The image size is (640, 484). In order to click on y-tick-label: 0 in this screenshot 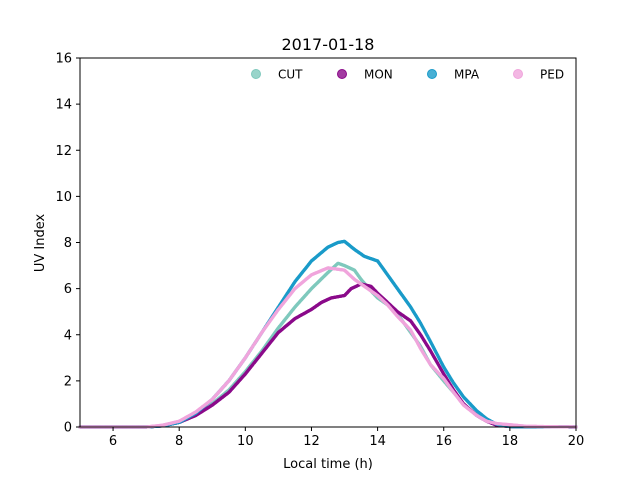, I will do `click(68, 428)`.